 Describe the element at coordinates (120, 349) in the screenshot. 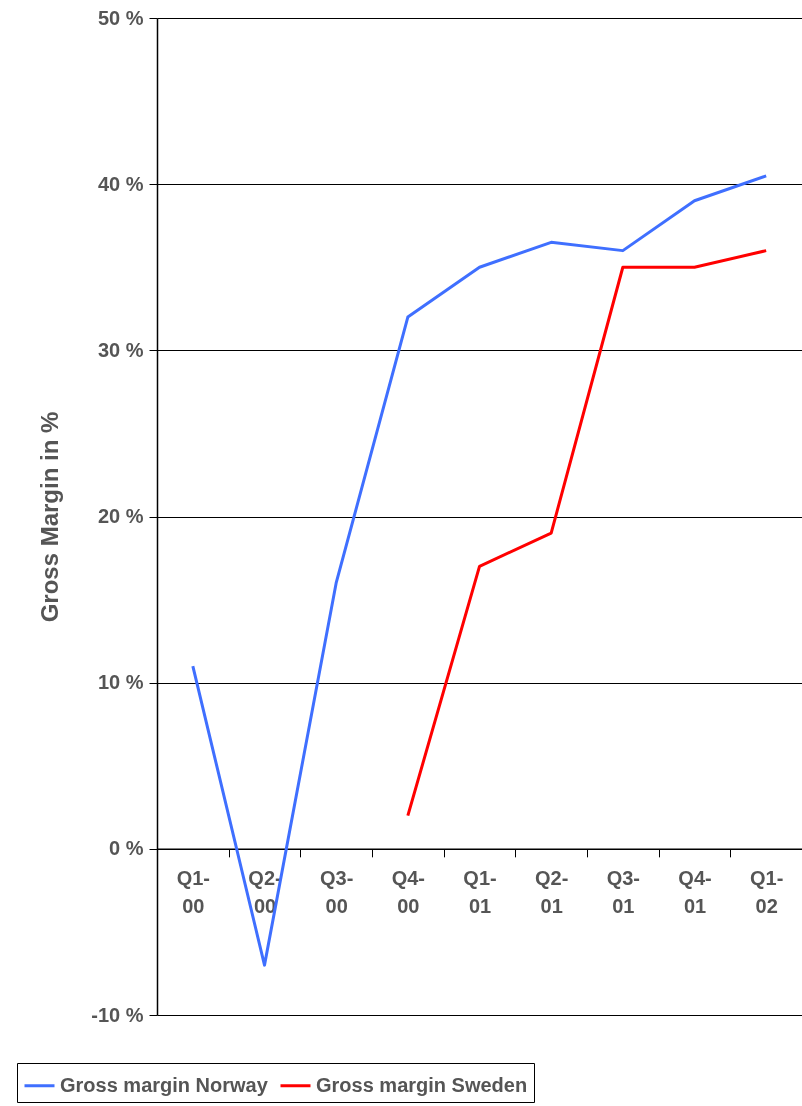

I see `y-tick-label: 30 %` at that location.